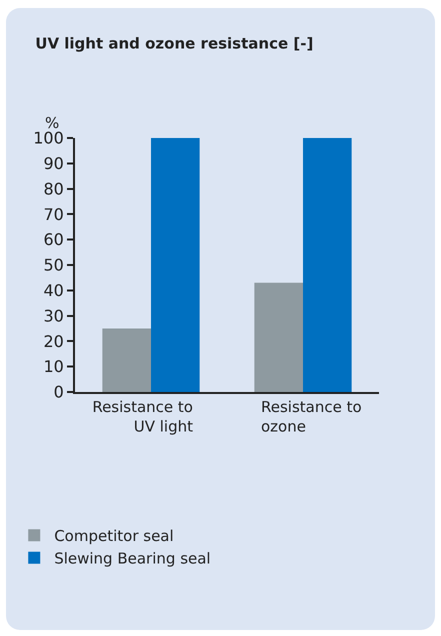 The width and height of the screenshot is (441, 636). Describe the element at coordinates (114, 536) in the screenshot. I see `legend-label: Competitor seal` at that location.